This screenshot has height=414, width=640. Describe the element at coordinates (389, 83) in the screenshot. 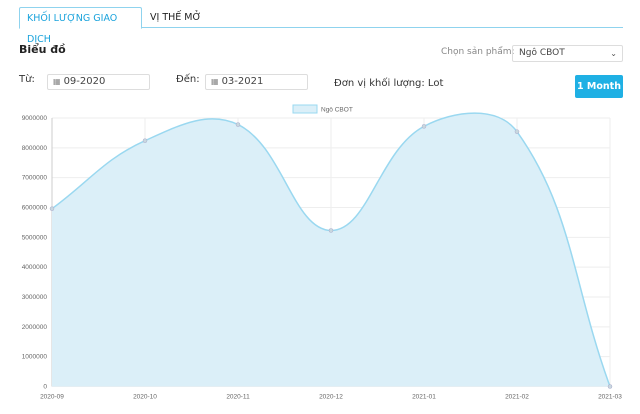

I see `volume-unit: Đơn vị khối lượng: Lot` at that location.